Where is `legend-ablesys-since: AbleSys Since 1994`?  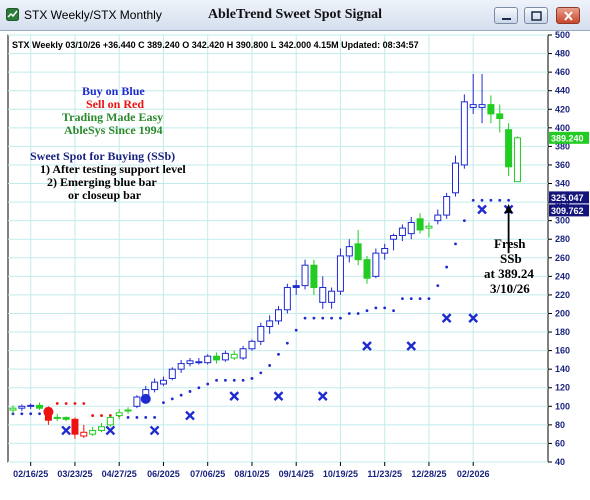
legend-ablesys-since: AbleSys Since 1994 is located at coordinates (113, 130).